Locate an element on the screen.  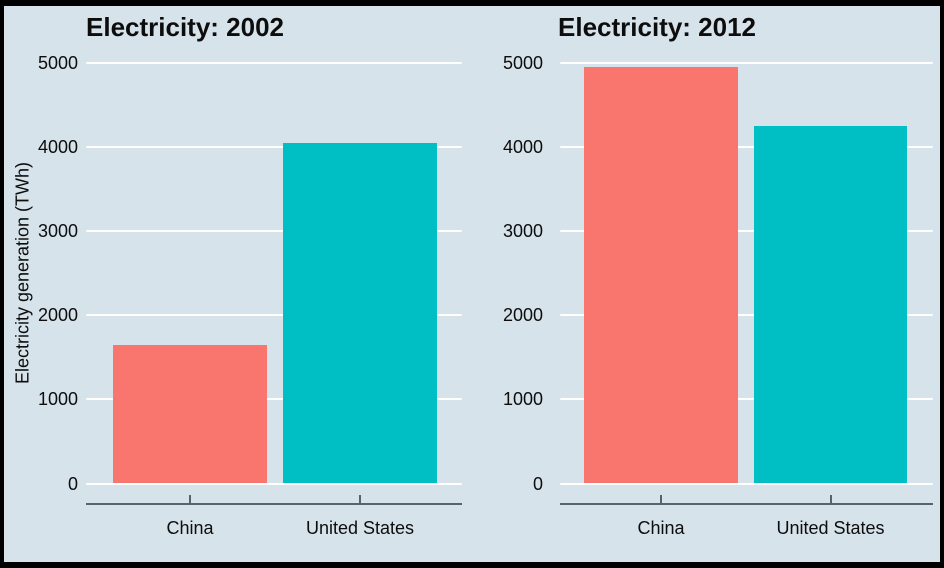
panel-title-electricity-2012: Electricity: 2012 is located at coordinates (657, 27).